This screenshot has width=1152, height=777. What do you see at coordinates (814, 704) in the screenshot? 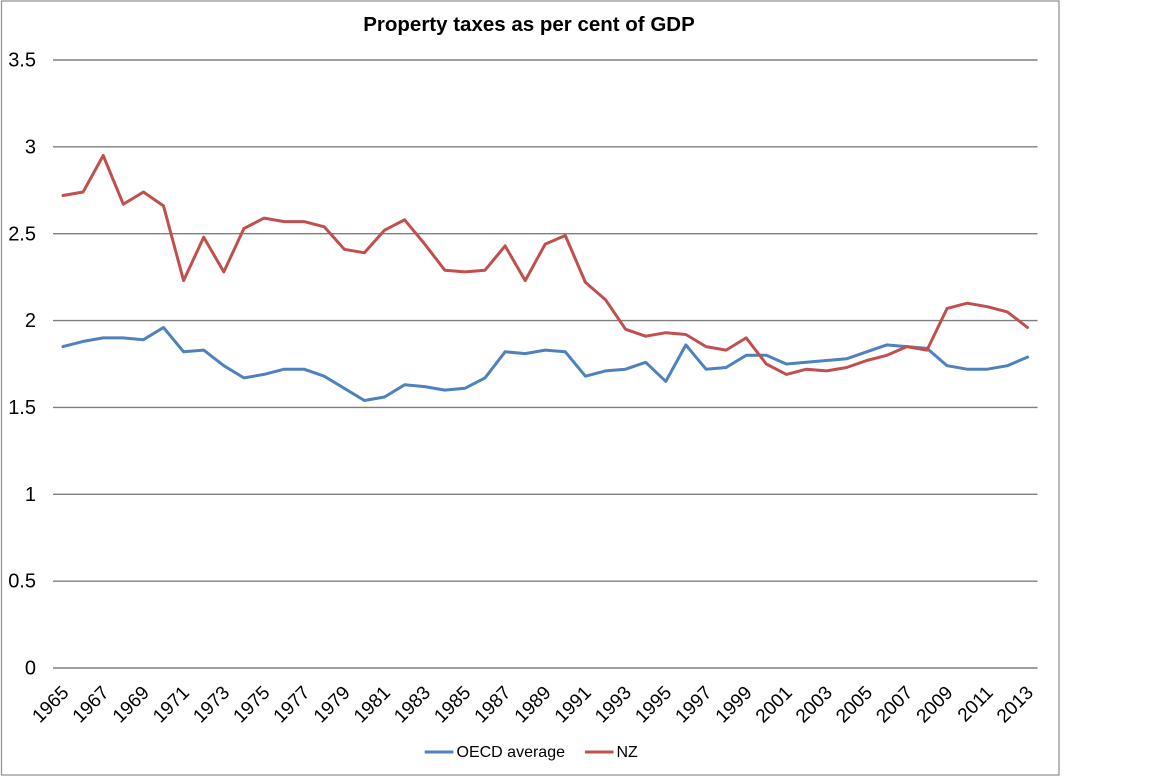
I see `svg-text: 2003` at bounding box center [814, 704].